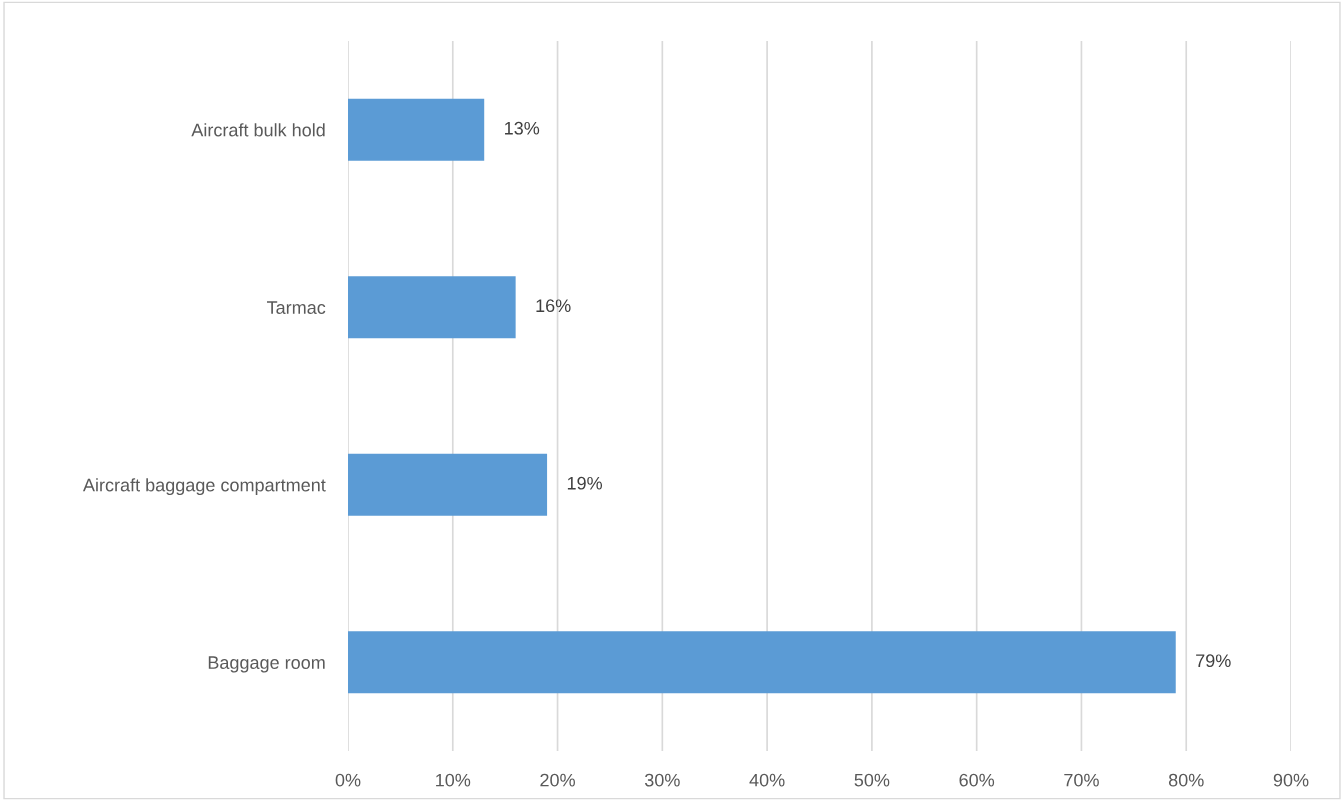  Describe the element at coordinates (1291, 780) in the screenshot. I see `x-tick-label: 90%` at that location.